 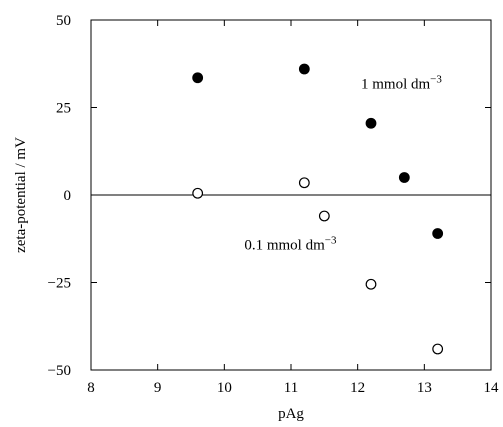 What do you see at coordinates (401, 82) in the screenshot?
I see `series-annotation: 1 mmol dm−3` at bounding box center [401, 82].